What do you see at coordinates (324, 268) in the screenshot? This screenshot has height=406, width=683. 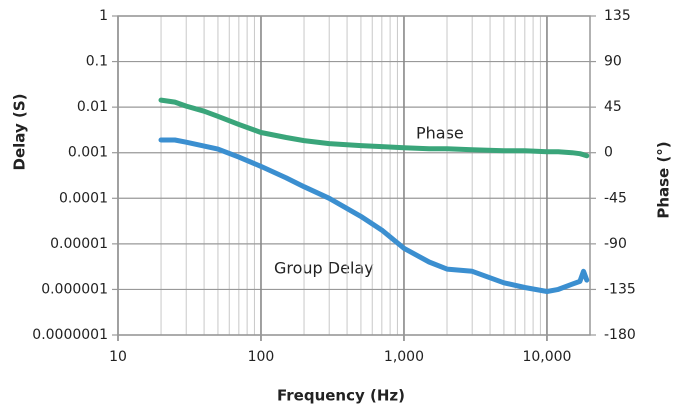 I see `group-delay-annotation: Group Delay` at bounding box center [324, 268].